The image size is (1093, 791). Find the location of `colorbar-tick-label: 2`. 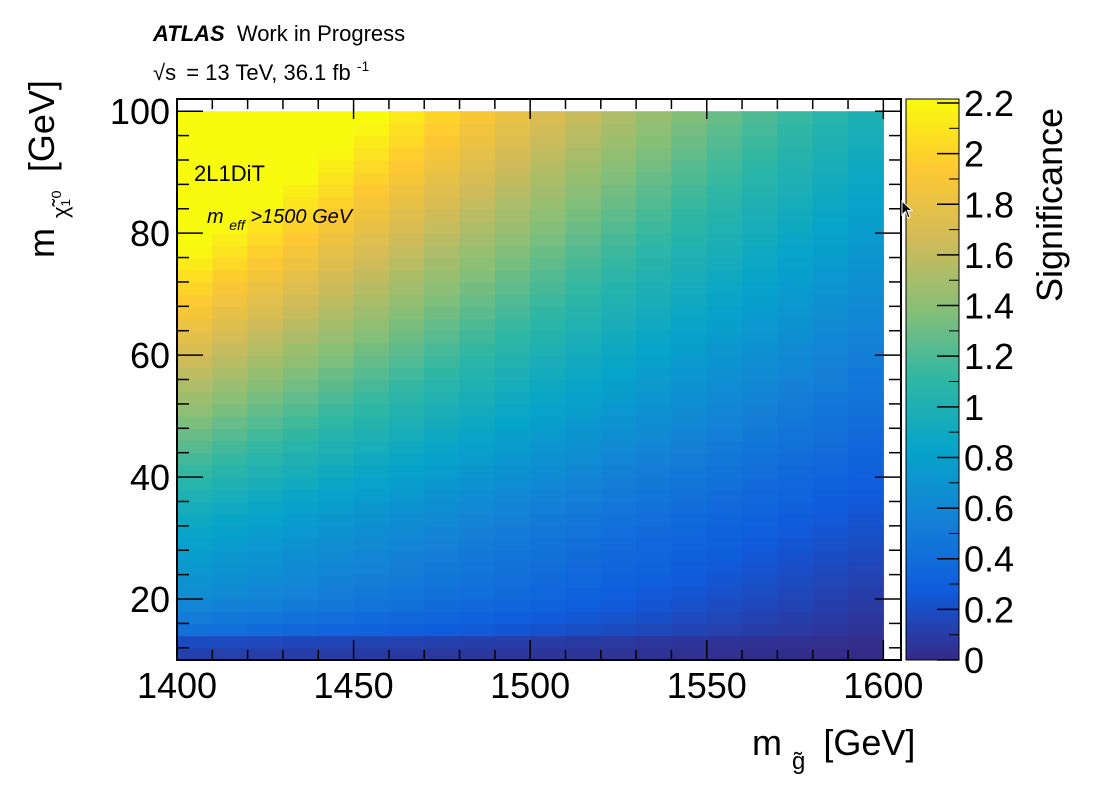

colorbar-tick-label: 2 is located at coordinates (974, 154).